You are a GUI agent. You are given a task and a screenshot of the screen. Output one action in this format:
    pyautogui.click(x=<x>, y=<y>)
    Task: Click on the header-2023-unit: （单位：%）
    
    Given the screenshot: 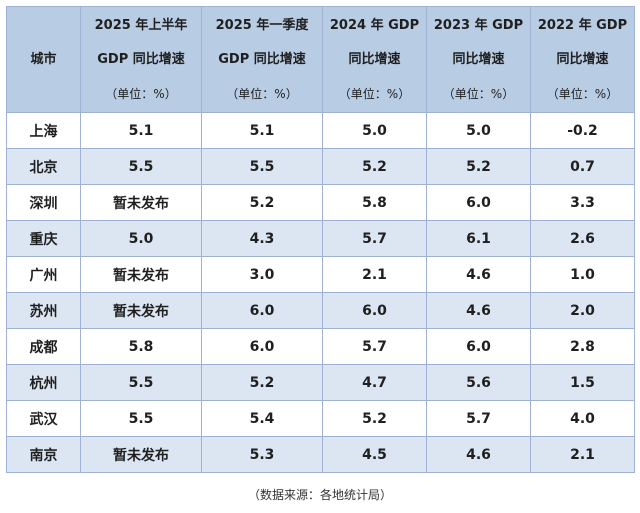 What is the action you would take?
    pyautogui.click(x=478, y=93)
    